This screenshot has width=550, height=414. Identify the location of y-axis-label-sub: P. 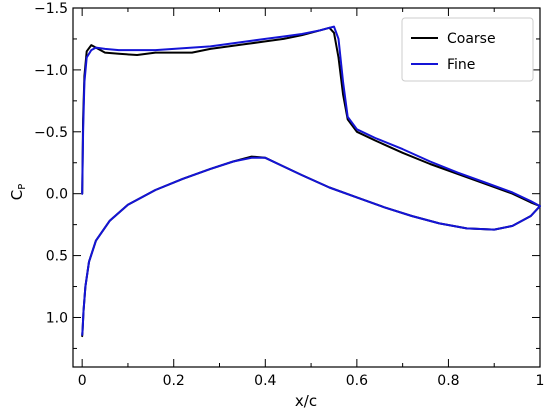
(22, 187).